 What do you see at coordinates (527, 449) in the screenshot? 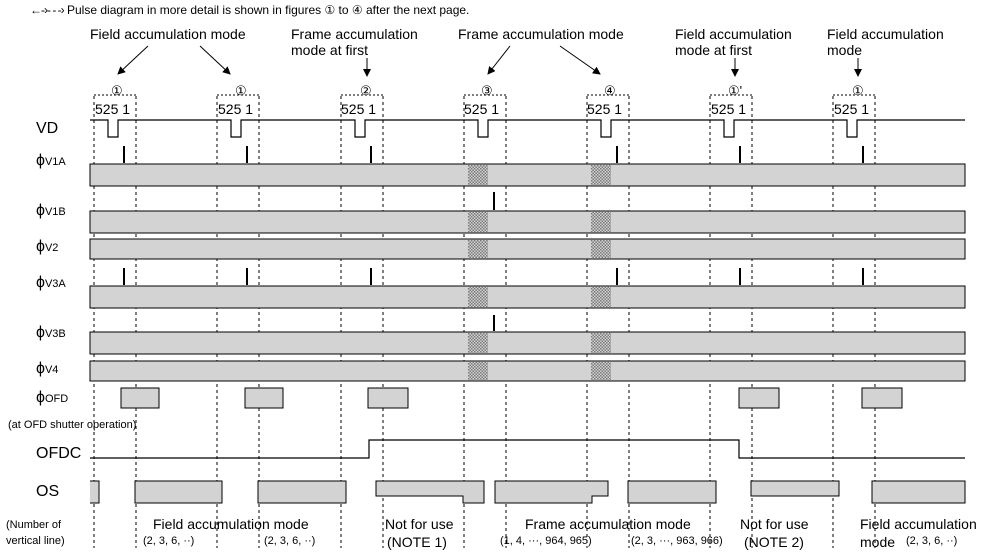
I see `ofdc-waveform` at bounding box center [527, 449].